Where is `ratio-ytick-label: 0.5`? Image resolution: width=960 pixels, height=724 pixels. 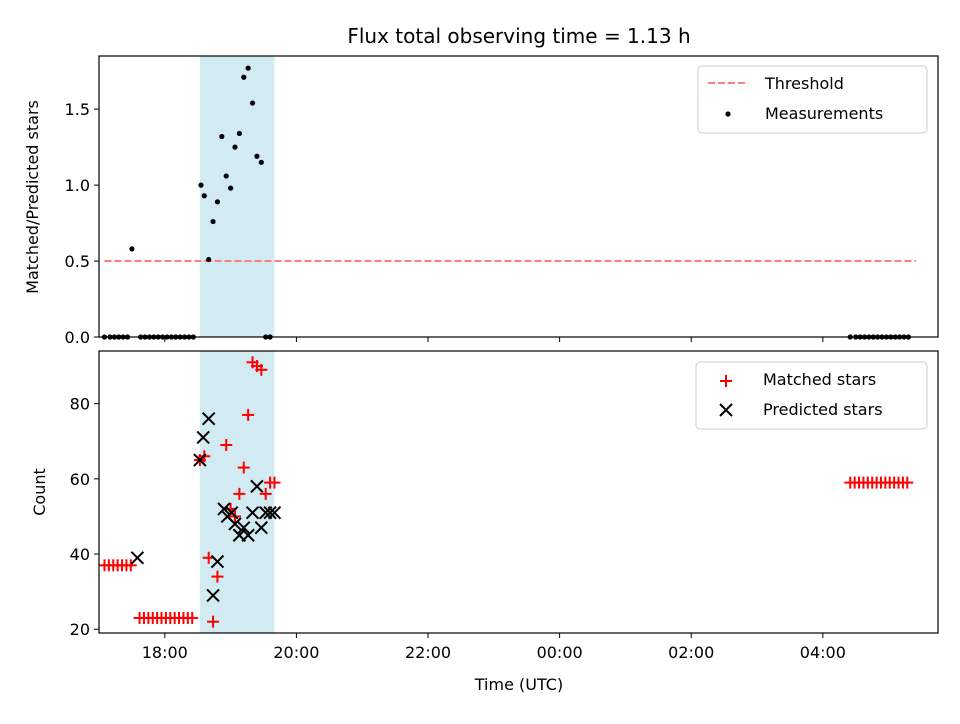 ratio-ytick-label: 0.5 is located at coordinates (77, 261).